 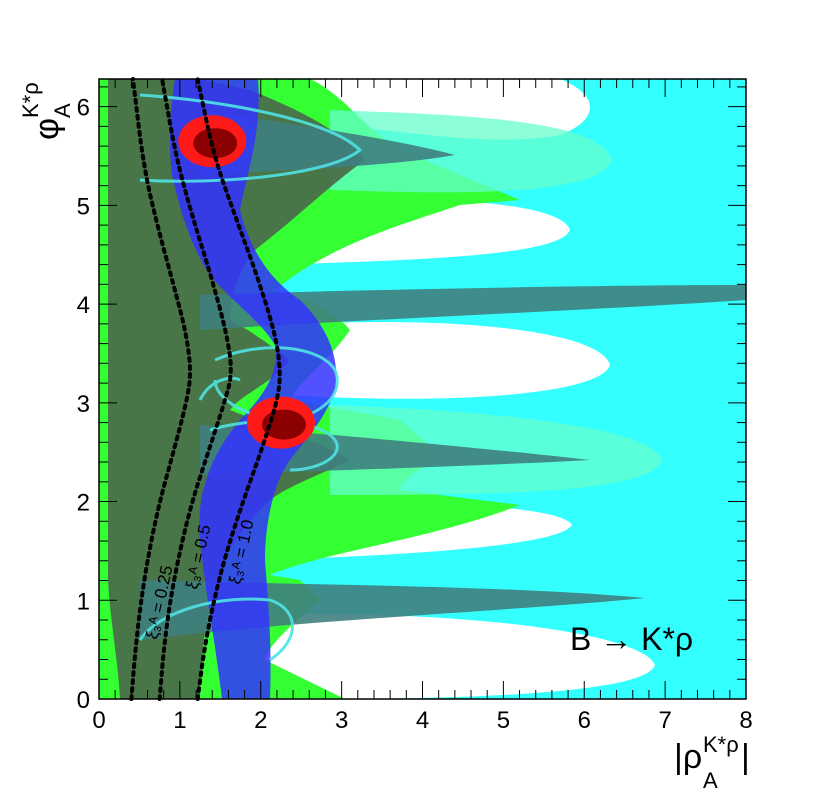 I want to click on x-tick-label: 1, so click(x=179, y=720).